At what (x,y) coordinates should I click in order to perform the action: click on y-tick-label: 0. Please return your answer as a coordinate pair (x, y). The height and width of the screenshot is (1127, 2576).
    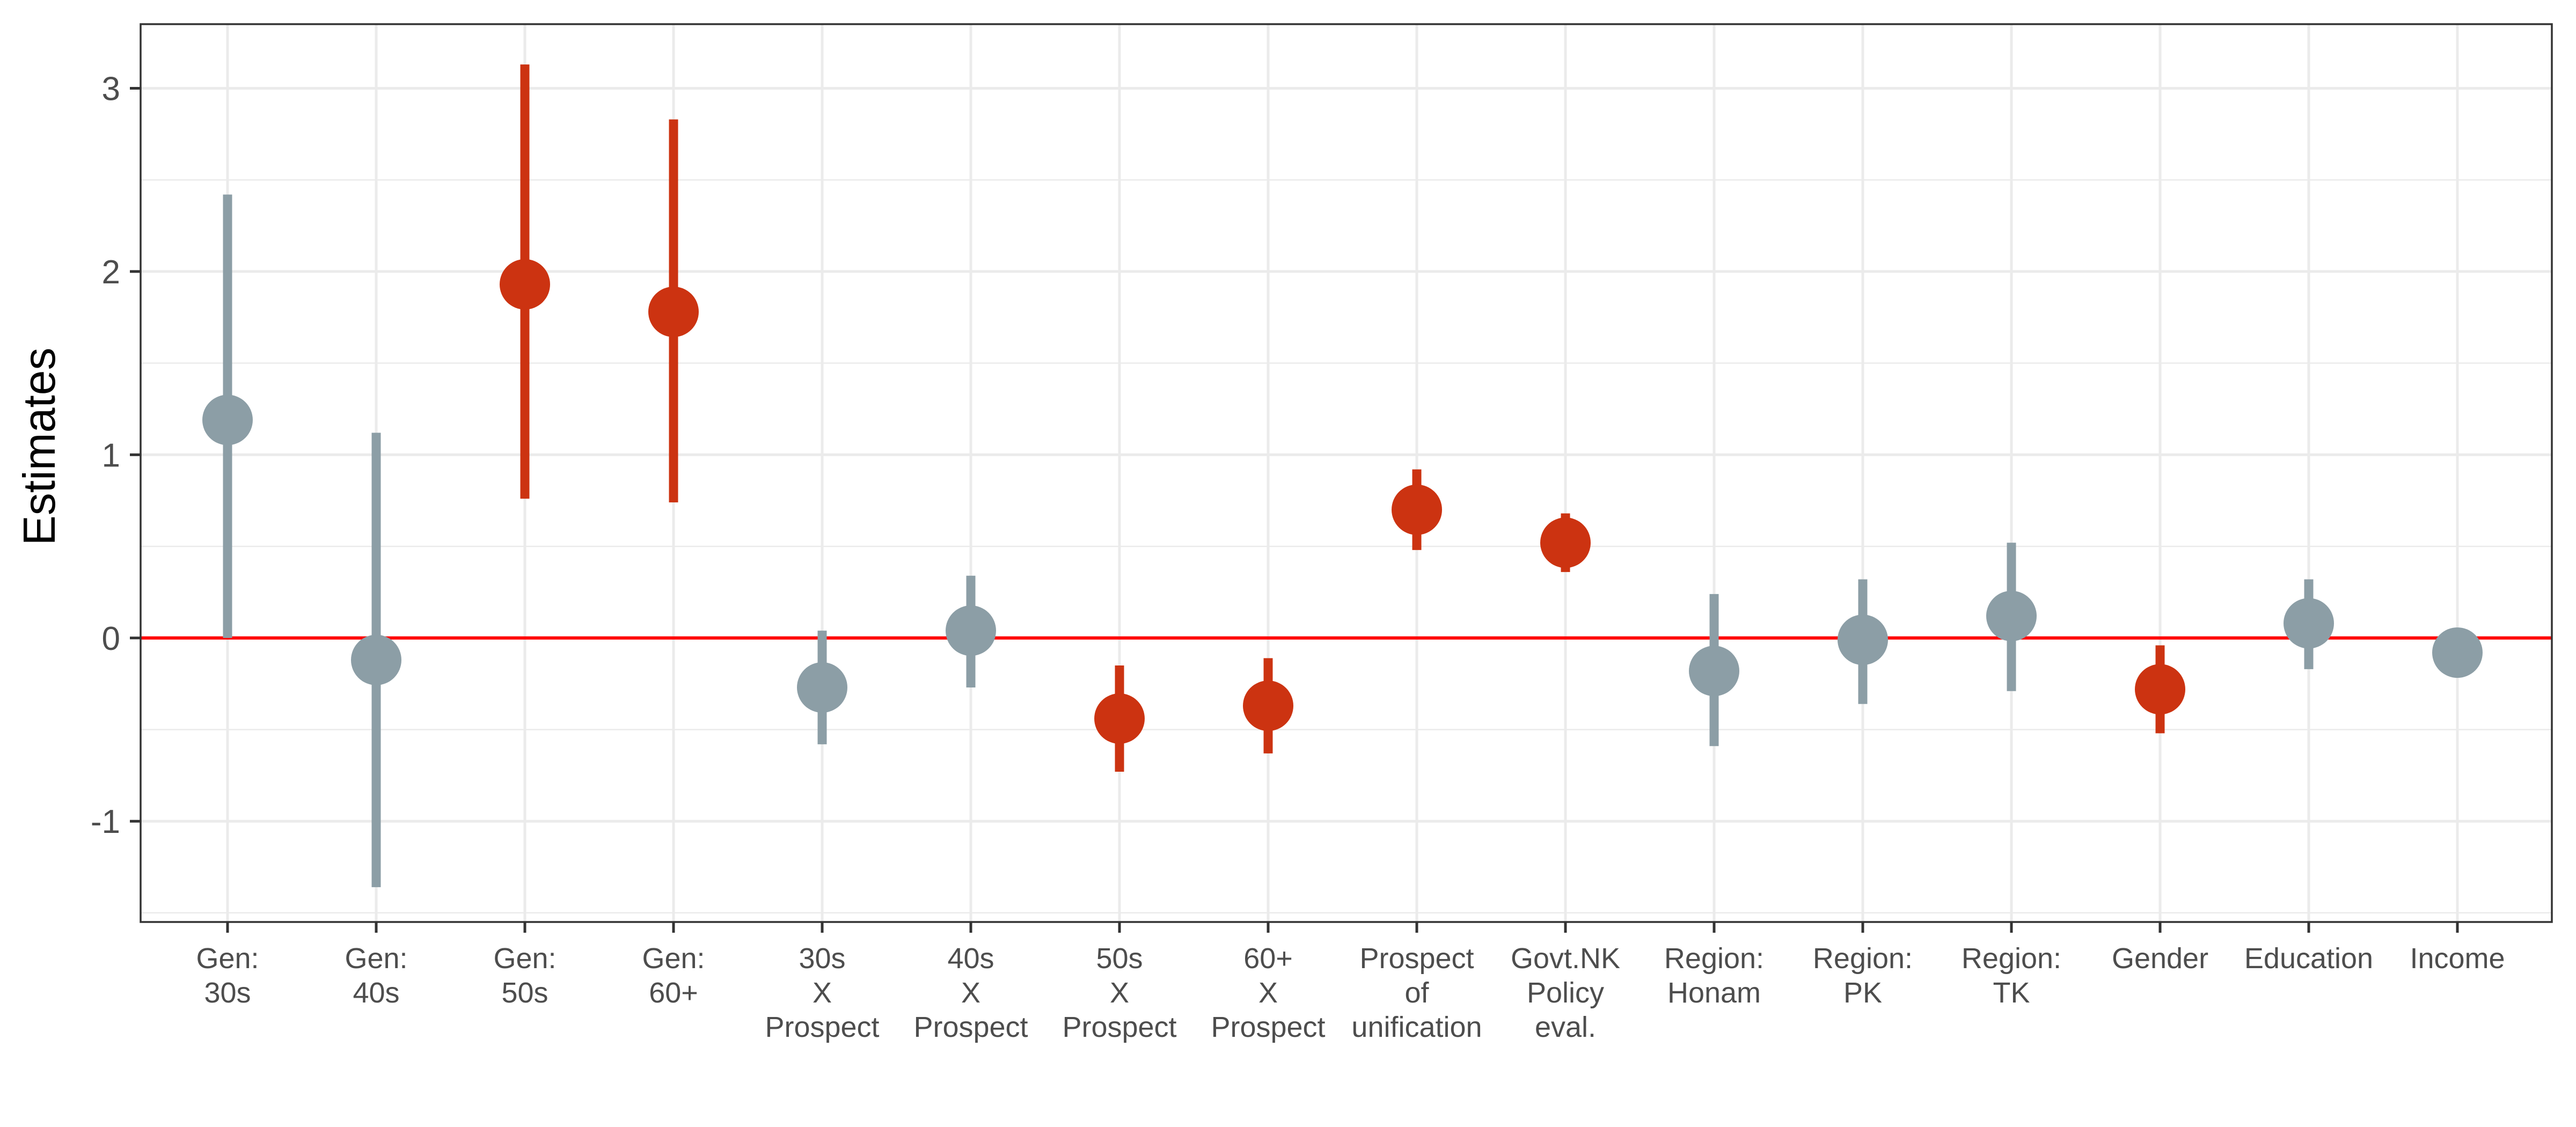
    Looking at the image, I should click on (111, 638).